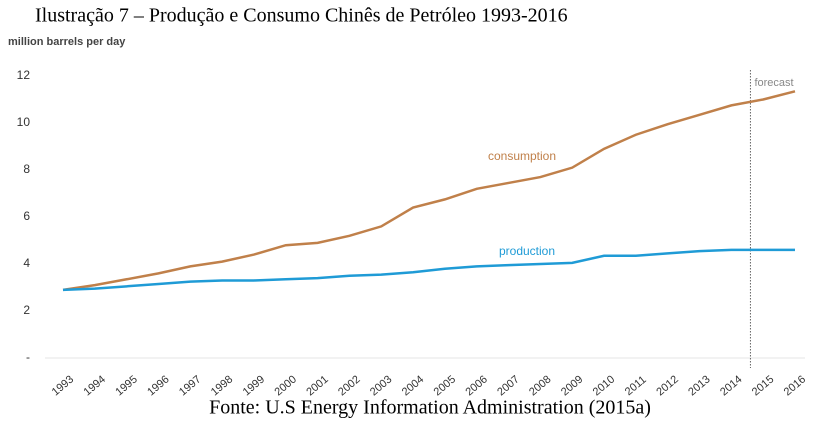  What do you see at coordinates (285, 385) in the screenshot?
I see `x-tick-label: 2000` at bounding box center [285, 385].